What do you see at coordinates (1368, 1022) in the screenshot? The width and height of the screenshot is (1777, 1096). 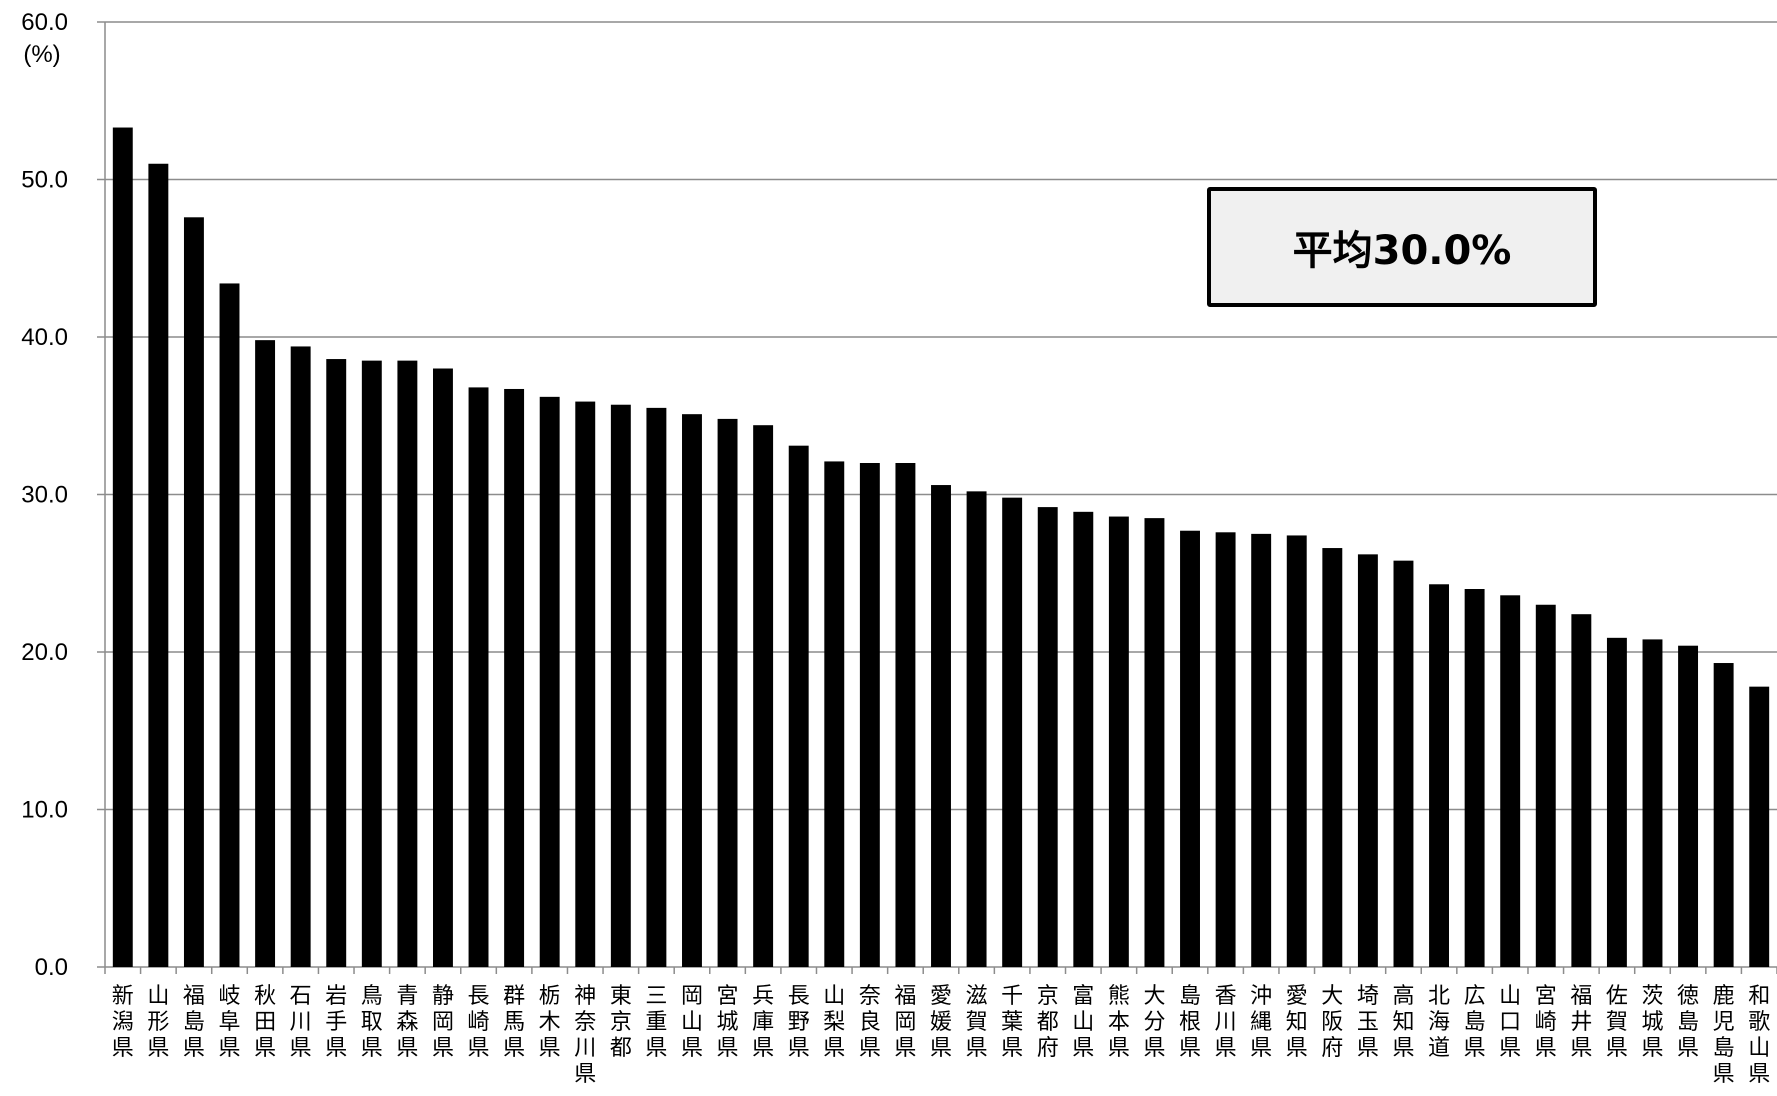 I see `x-tick-label: 埼玉県` at bounding box center [1368, 1022].